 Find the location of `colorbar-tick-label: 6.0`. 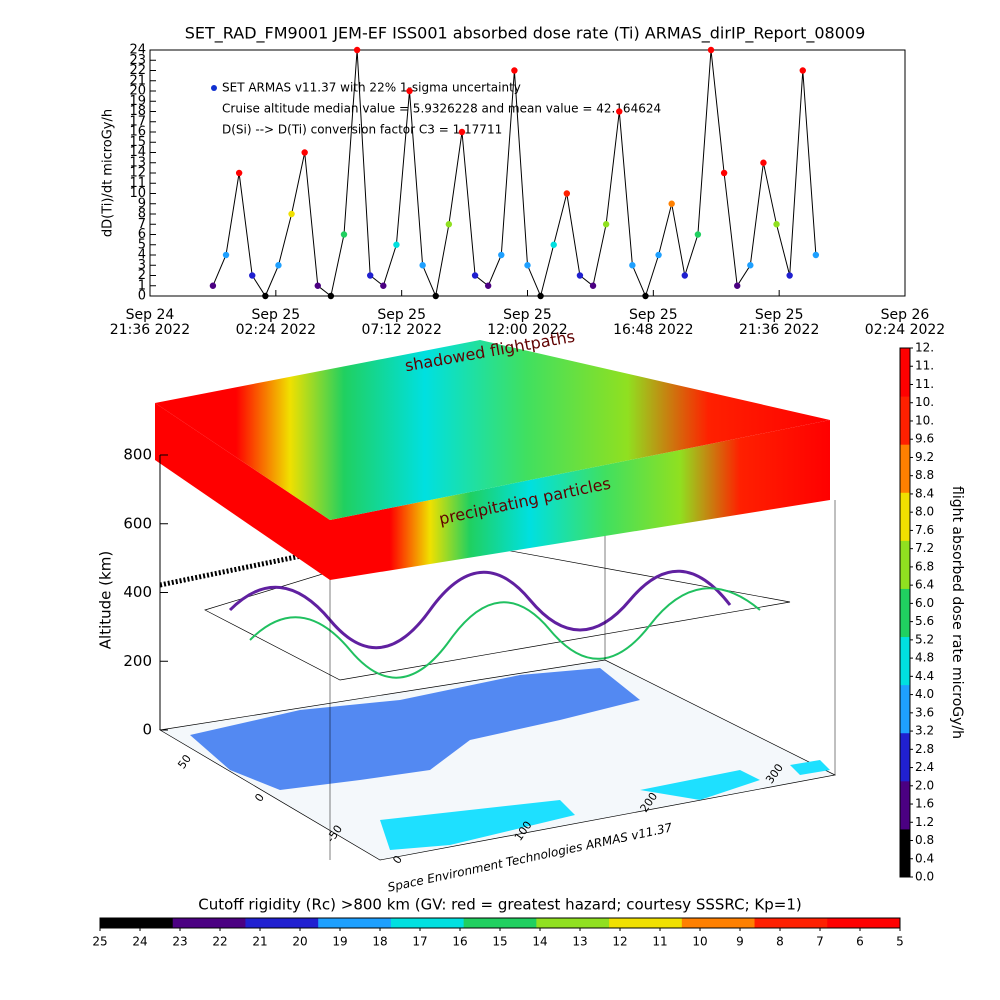

colorbar-tick-label: 6.0 is located at coordinates (924, 603).